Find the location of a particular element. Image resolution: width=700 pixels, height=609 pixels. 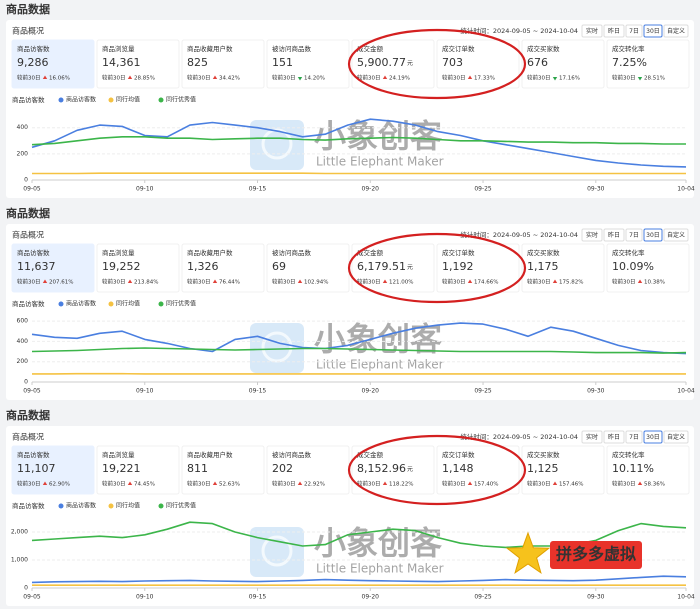

metric-unit: 元 is located at coordinates (410, 267).